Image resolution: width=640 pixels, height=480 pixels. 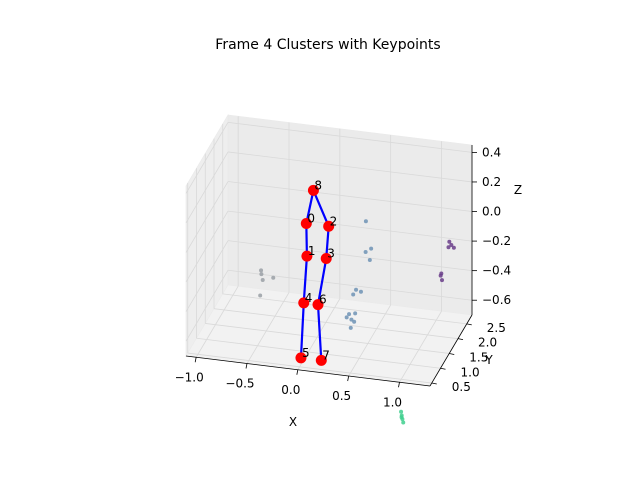 I want to click on chart-title: Frame 4 Clusters with Keypoints, so click(x=327, y=45).